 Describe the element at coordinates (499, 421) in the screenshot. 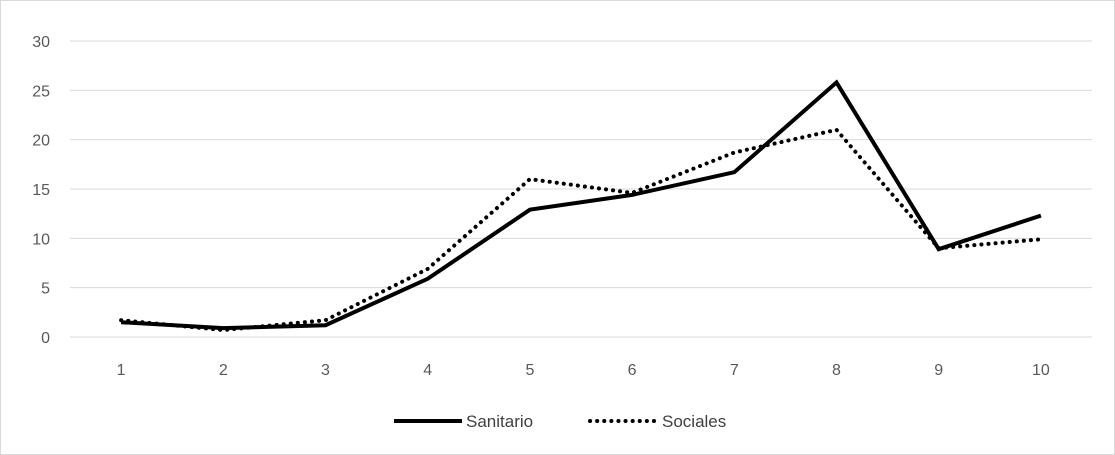

I see `legend-label-sanitario: Sanitario` at that location.